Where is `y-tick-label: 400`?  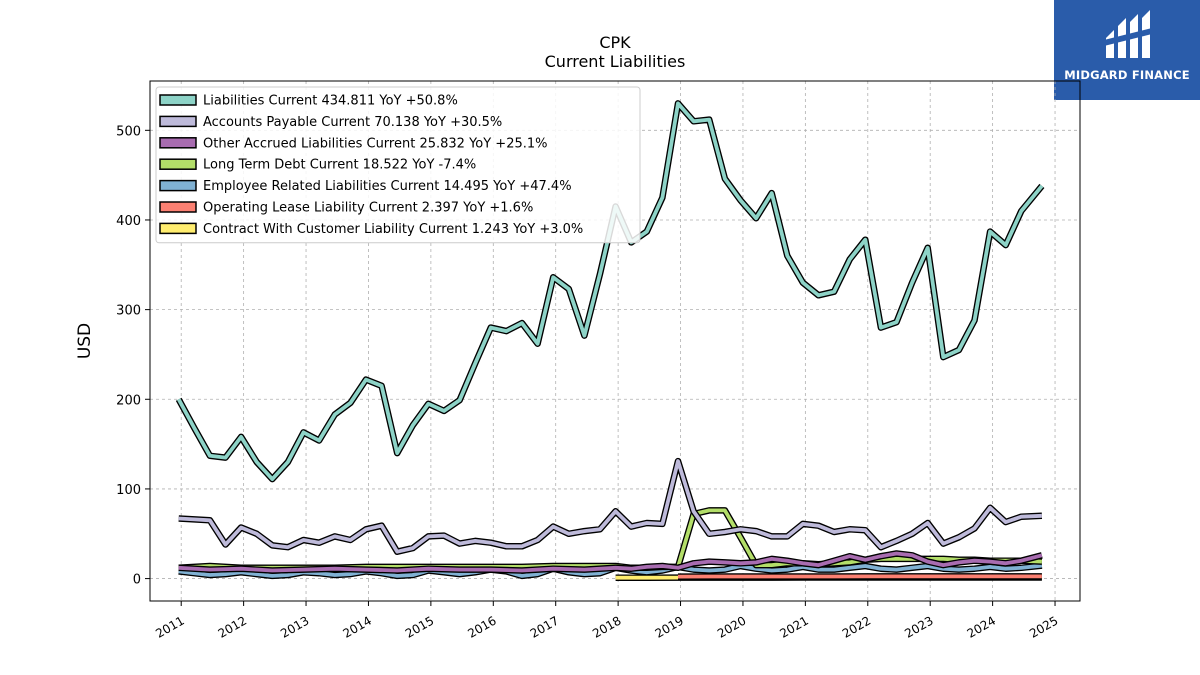
y-tick-label: 400 is located at coordinates (128, 221).